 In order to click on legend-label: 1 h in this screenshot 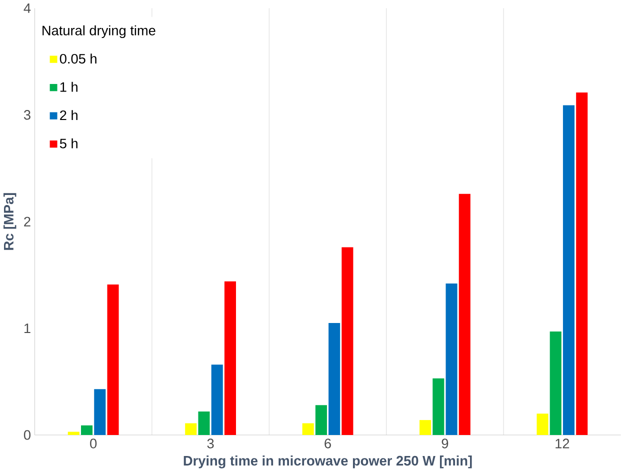, I will do `click(69, 87)`.